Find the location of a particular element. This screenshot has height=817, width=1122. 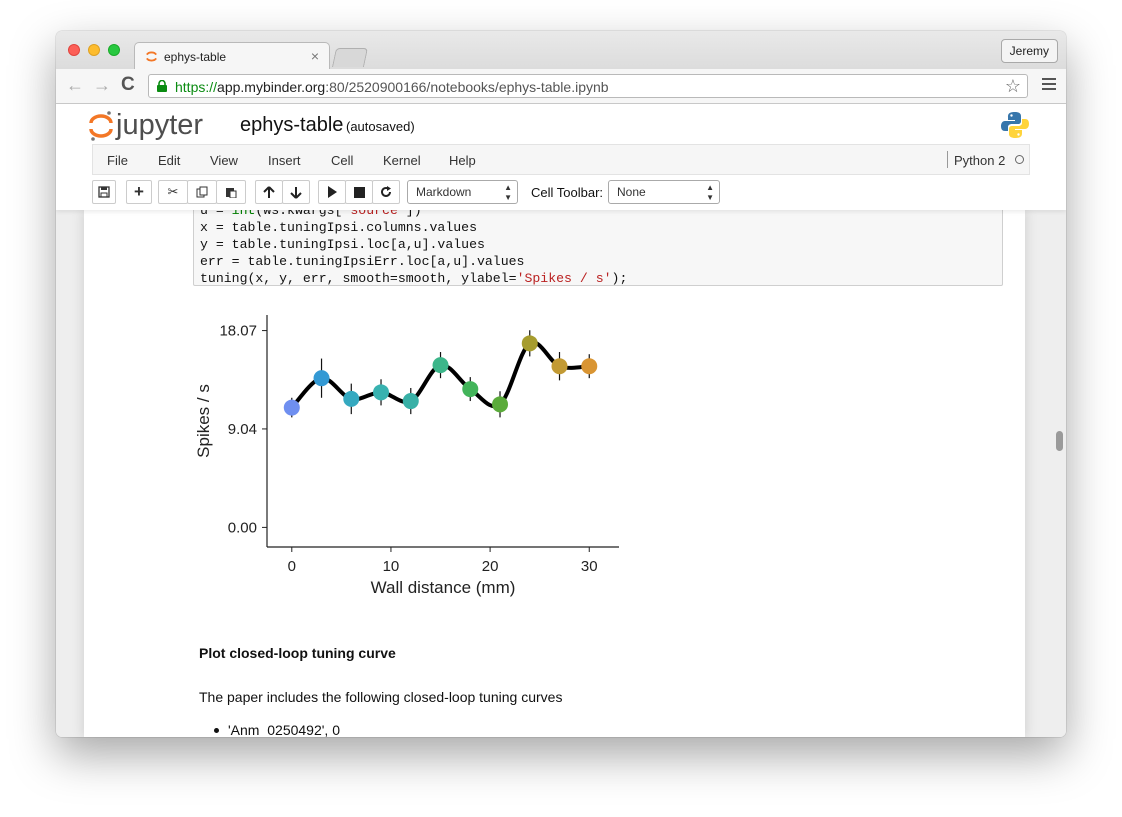

kernel-status-indicator is located at coordinates (1019, 159).